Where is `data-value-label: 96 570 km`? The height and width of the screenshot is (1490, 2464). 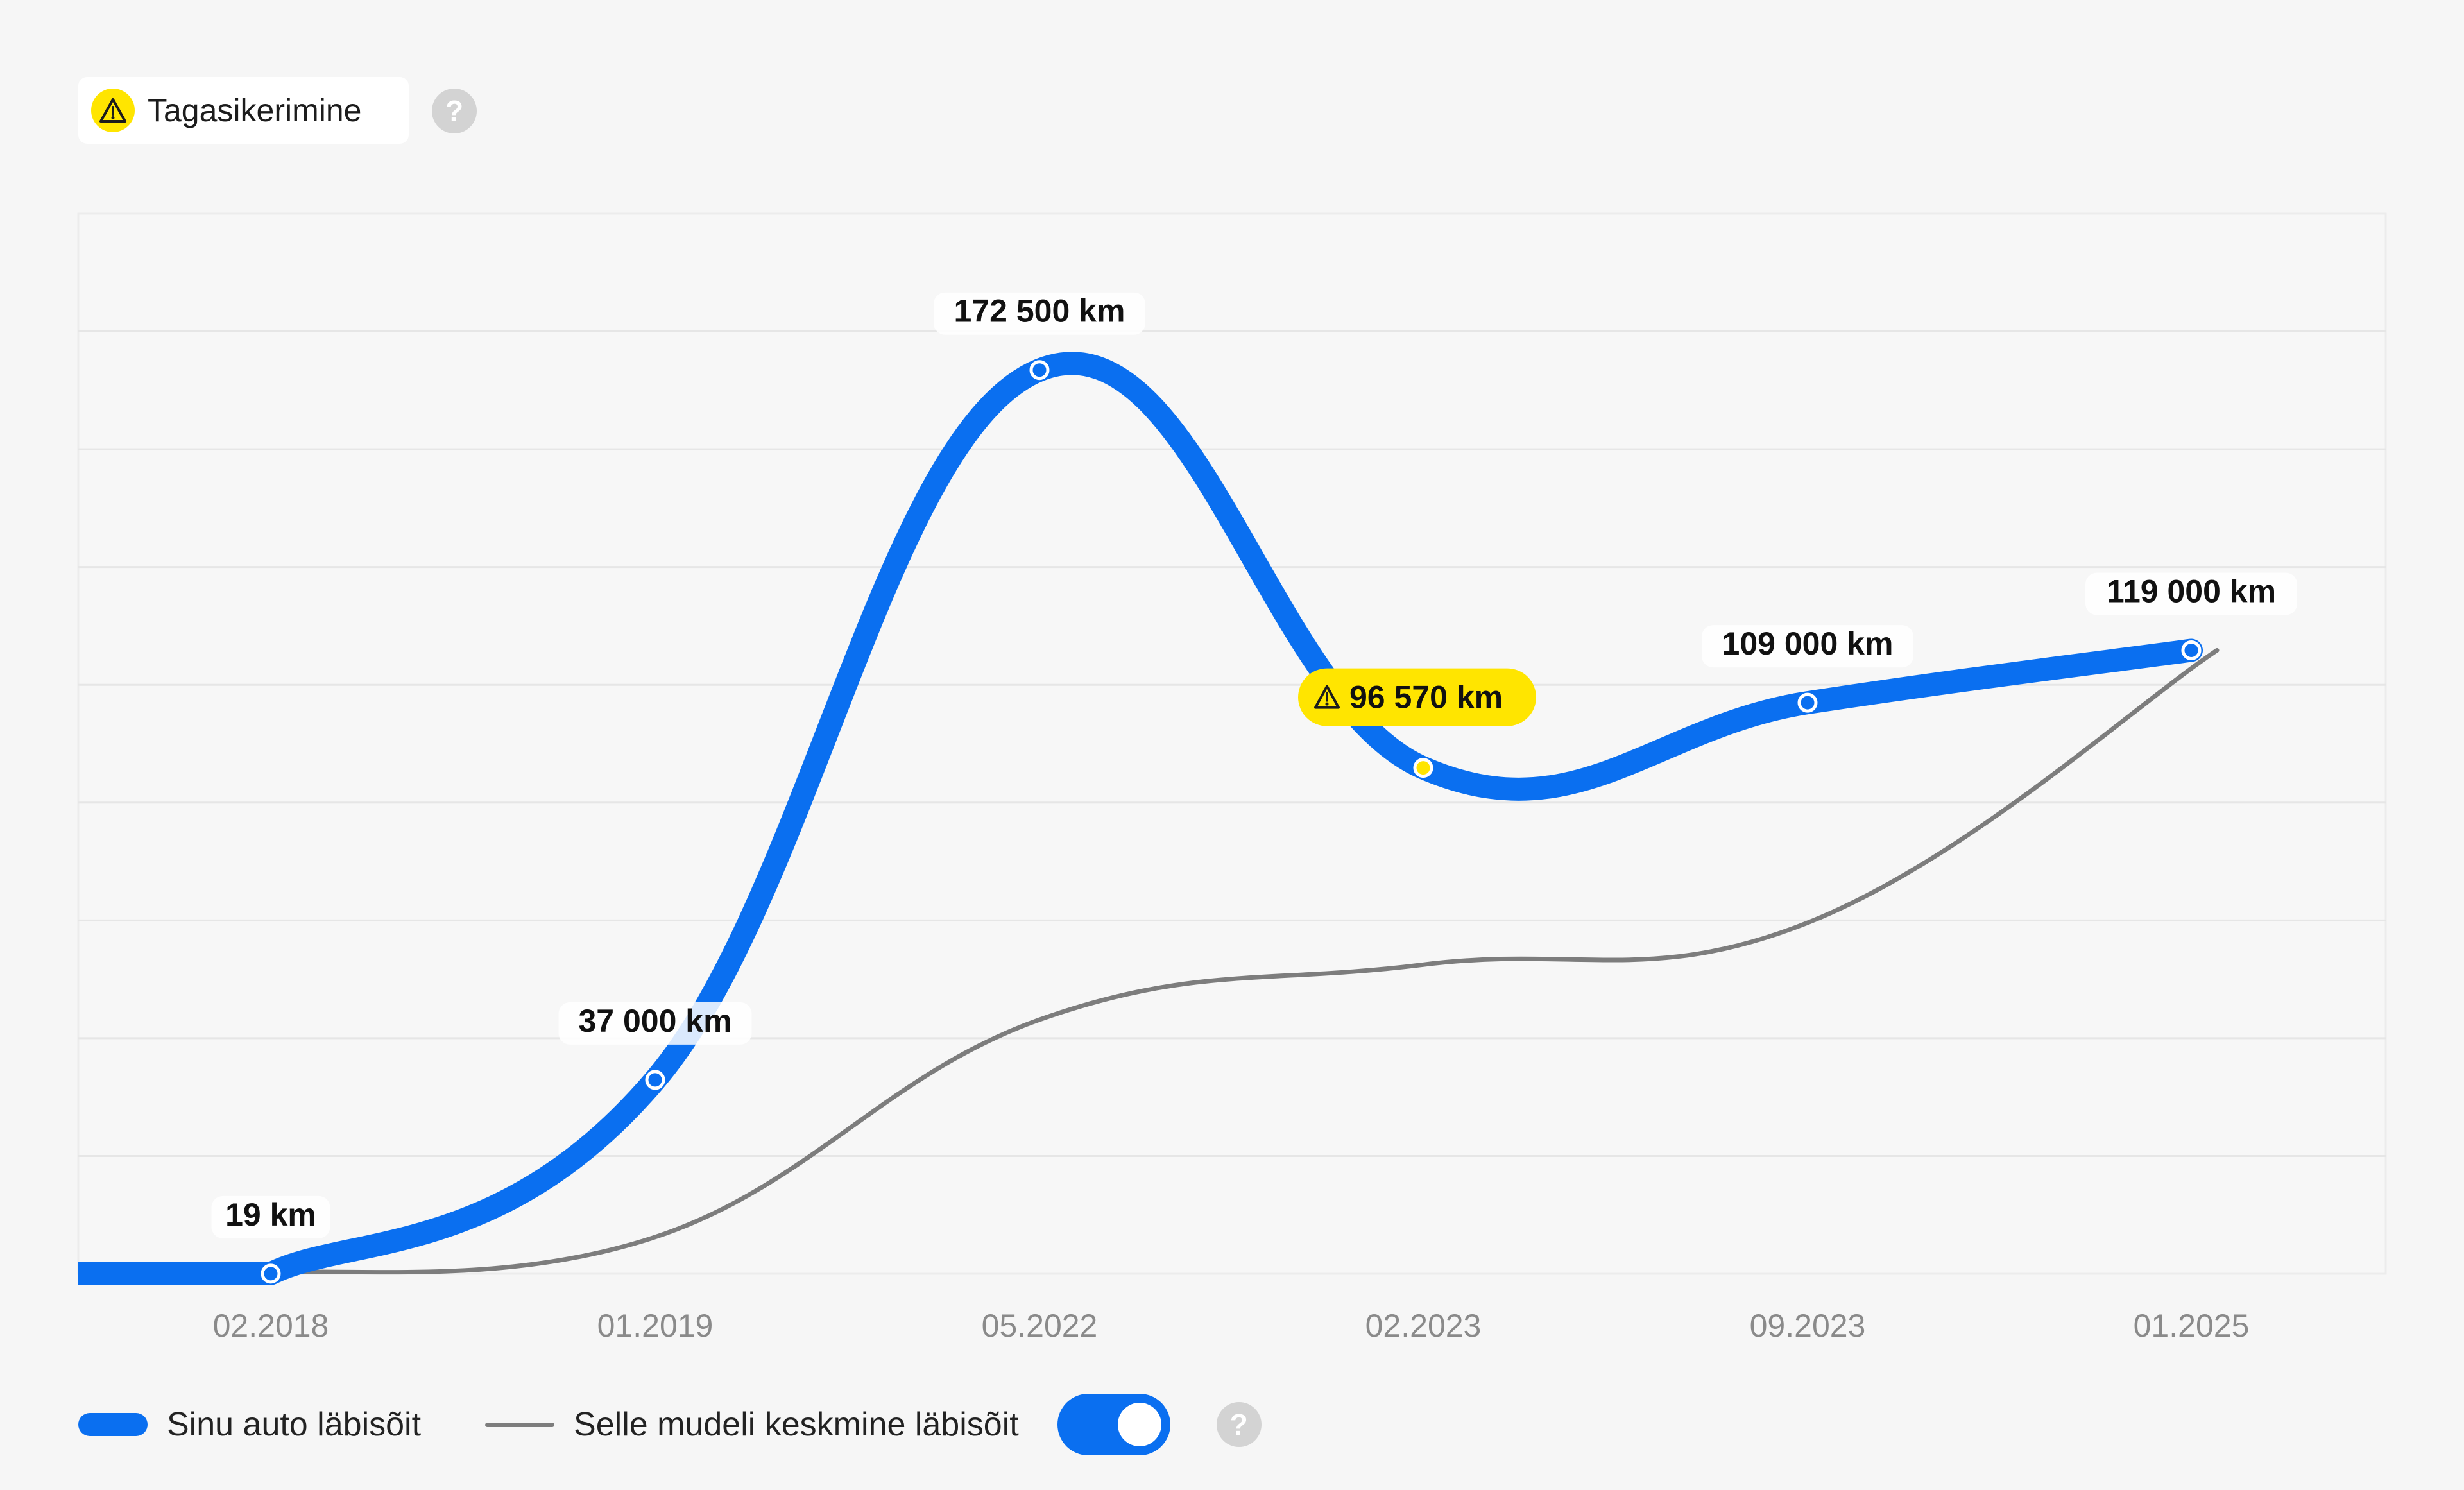
data-value-label: 96 570 km is located at coordinates (1426, 697).